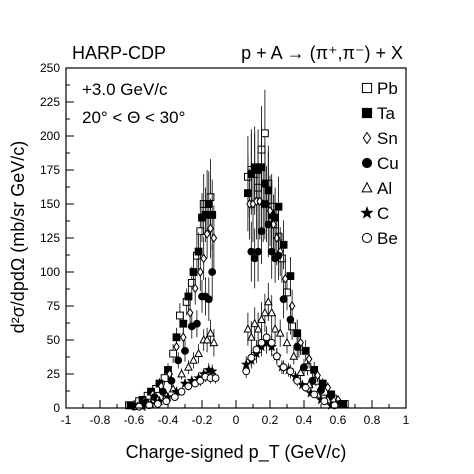 This screenshot has width=474, height=474. I want to click on x-axis-label: Charge-signed p_T (GeV/c), so click(236, 452).